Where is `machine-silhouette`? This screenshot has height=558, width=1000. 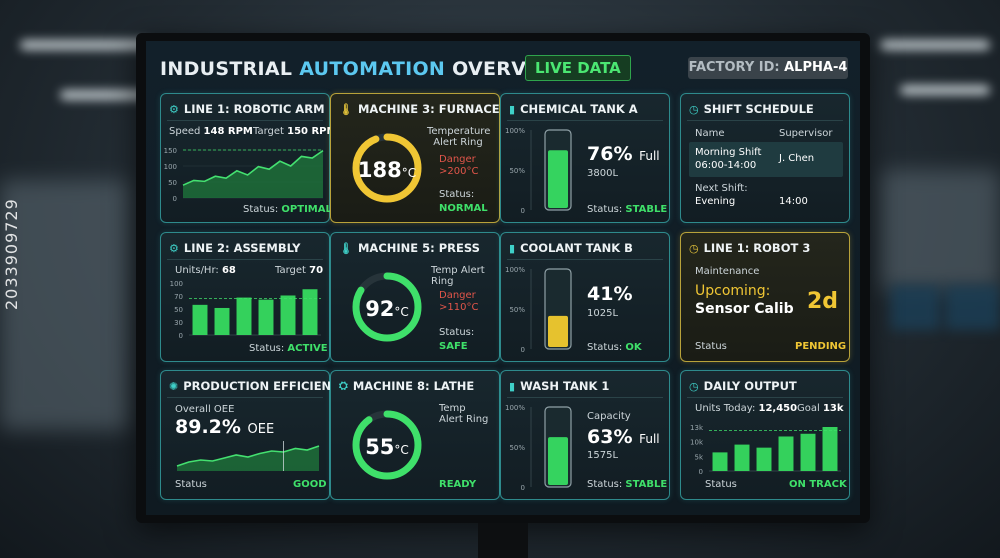
machine-silhouette is located at coordinates (65, 305).